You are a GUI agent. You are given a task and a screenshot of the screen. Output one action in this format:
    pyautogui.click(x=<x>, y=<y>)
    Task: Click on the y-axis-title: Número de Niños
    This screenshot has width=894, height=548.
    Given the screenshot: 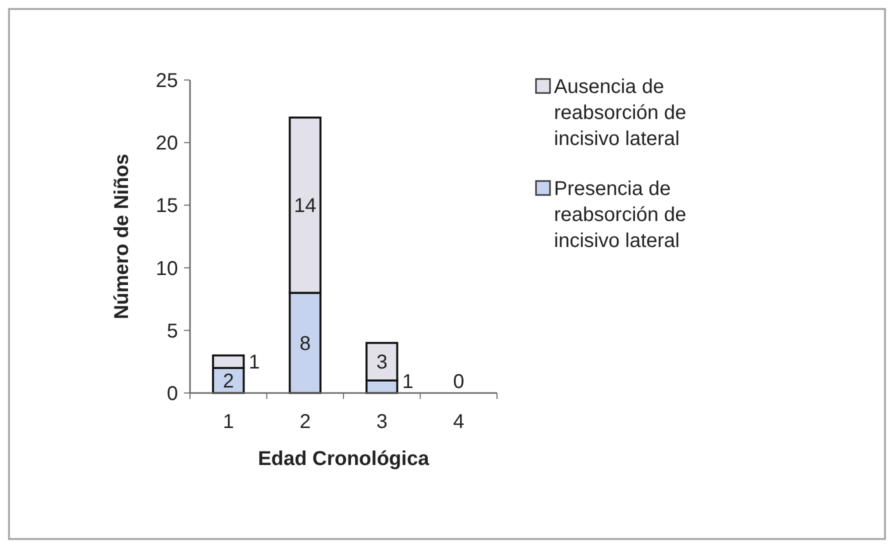 What is the action you would take?
    pyautogui.click(x=122, y=237)
    